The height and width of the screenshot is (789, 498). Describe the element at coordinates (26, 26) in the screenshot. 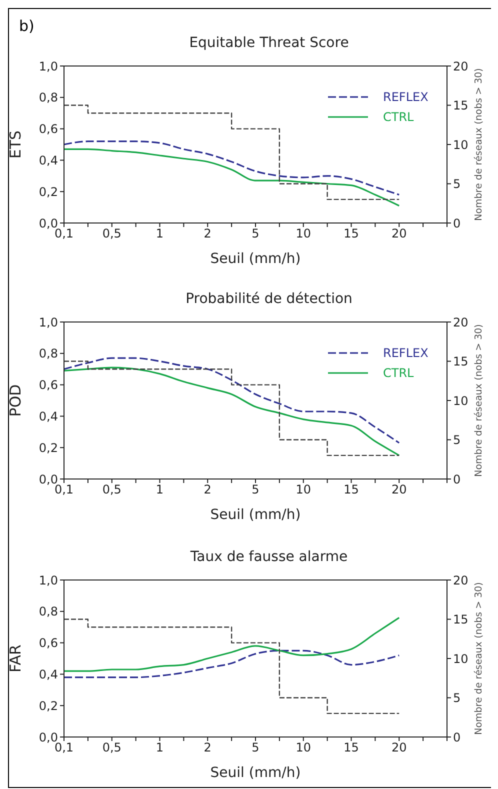

I see `text: b)` at that location.